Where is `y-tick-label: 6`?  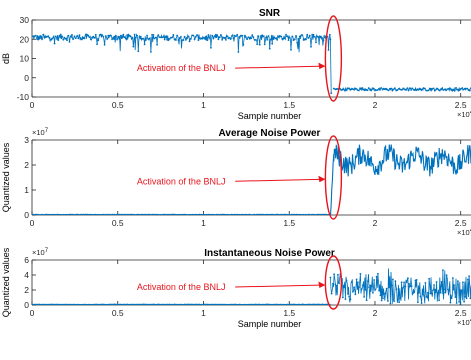
y-tick-label: 6 is located at coordinates (26, 260).